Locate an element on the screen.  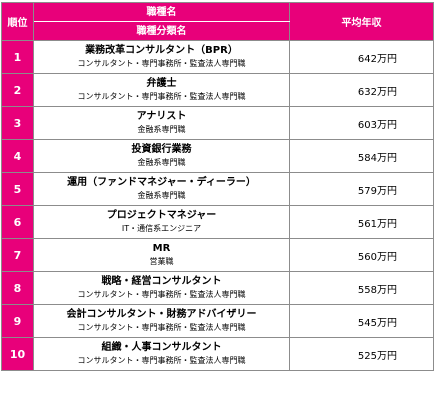
job-cell: MR 営業職 is located at coordinates (161, 255).